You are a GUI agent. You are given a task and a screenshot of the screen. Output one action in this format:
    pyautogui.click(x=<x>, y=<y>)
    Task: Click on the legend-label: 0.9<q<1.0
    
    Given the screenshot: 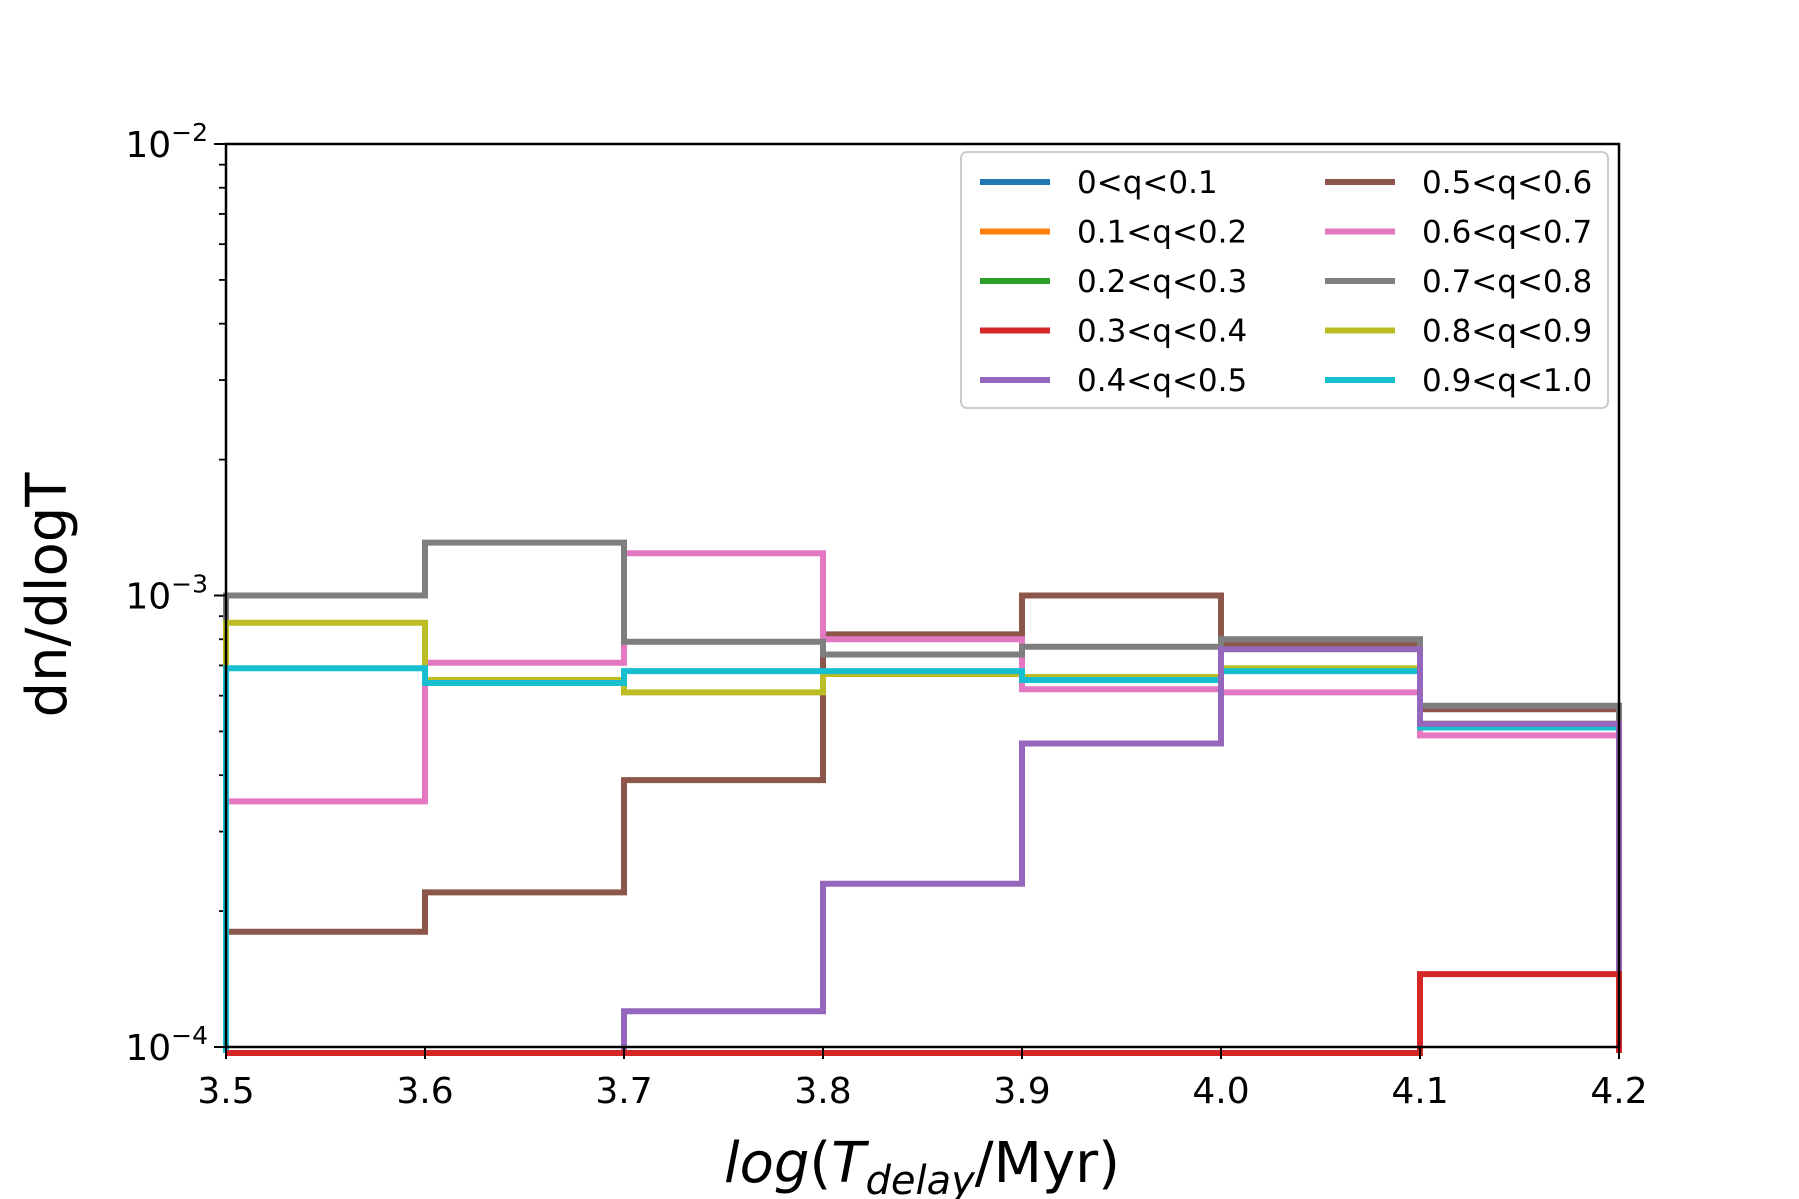 What is the action you would take?
    pyautogui.click(x=1507, y=381)
    